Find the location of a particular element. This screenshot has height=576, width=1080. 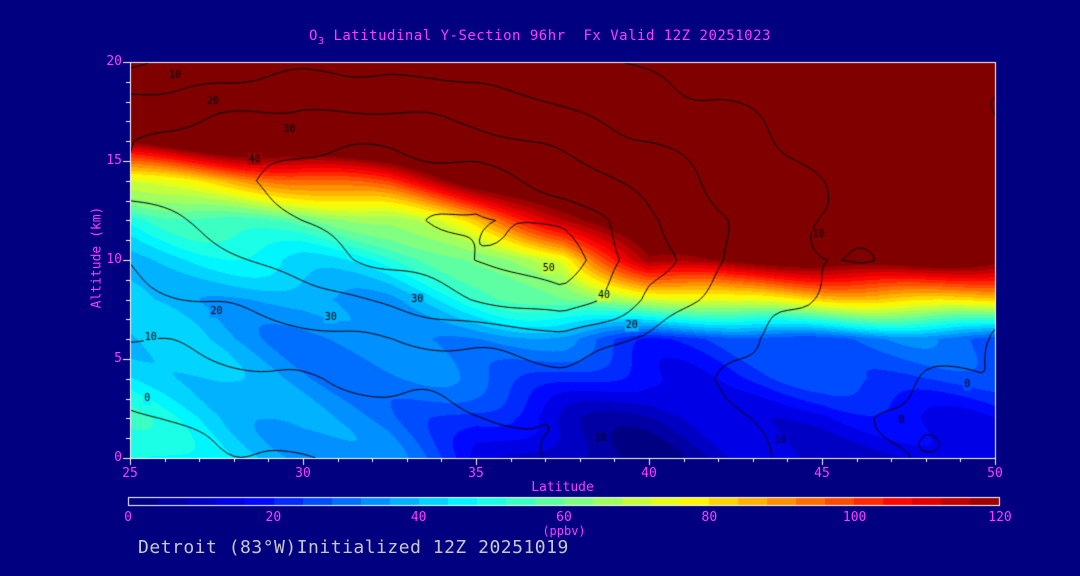

footer-annotation: Detroit (83°W)Initialized 12Z 20251019 is located at coordinates (353, 547).